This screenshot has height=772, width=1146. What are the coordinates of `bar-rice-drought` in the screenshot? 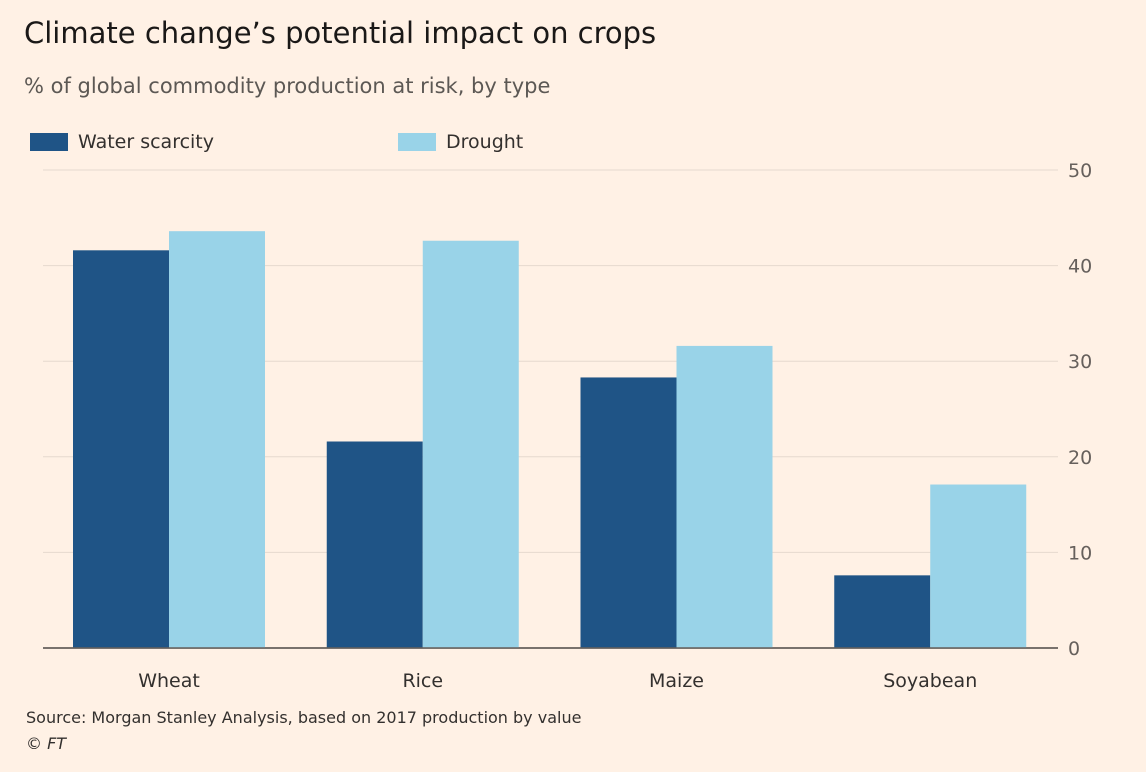 It's located at (470, 444).